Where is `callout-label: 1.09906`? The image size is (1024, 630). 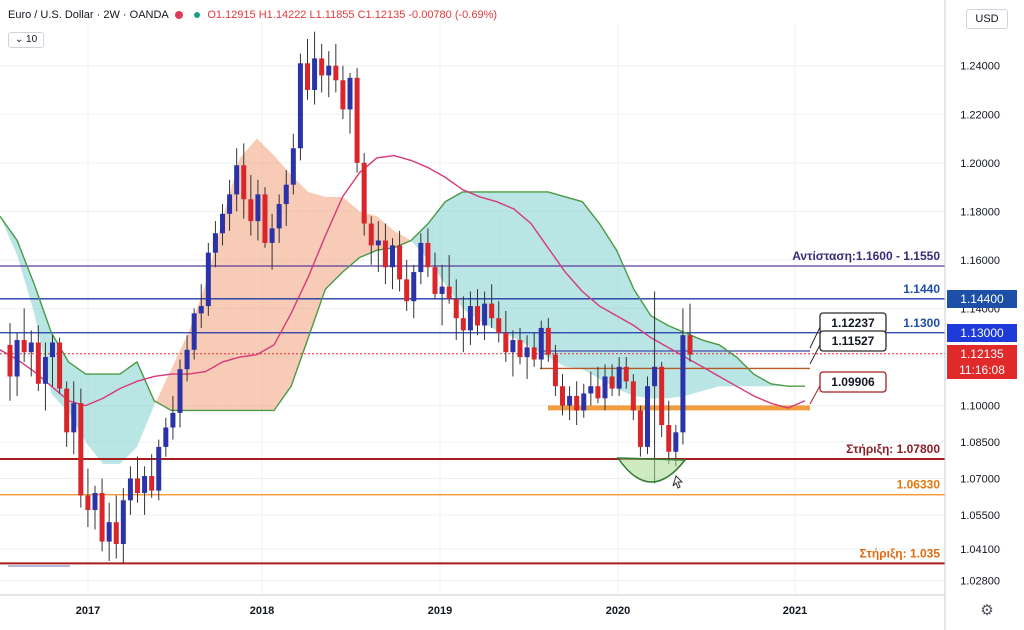
callout-label: 1.09906 is located at coordinates (853, 382).